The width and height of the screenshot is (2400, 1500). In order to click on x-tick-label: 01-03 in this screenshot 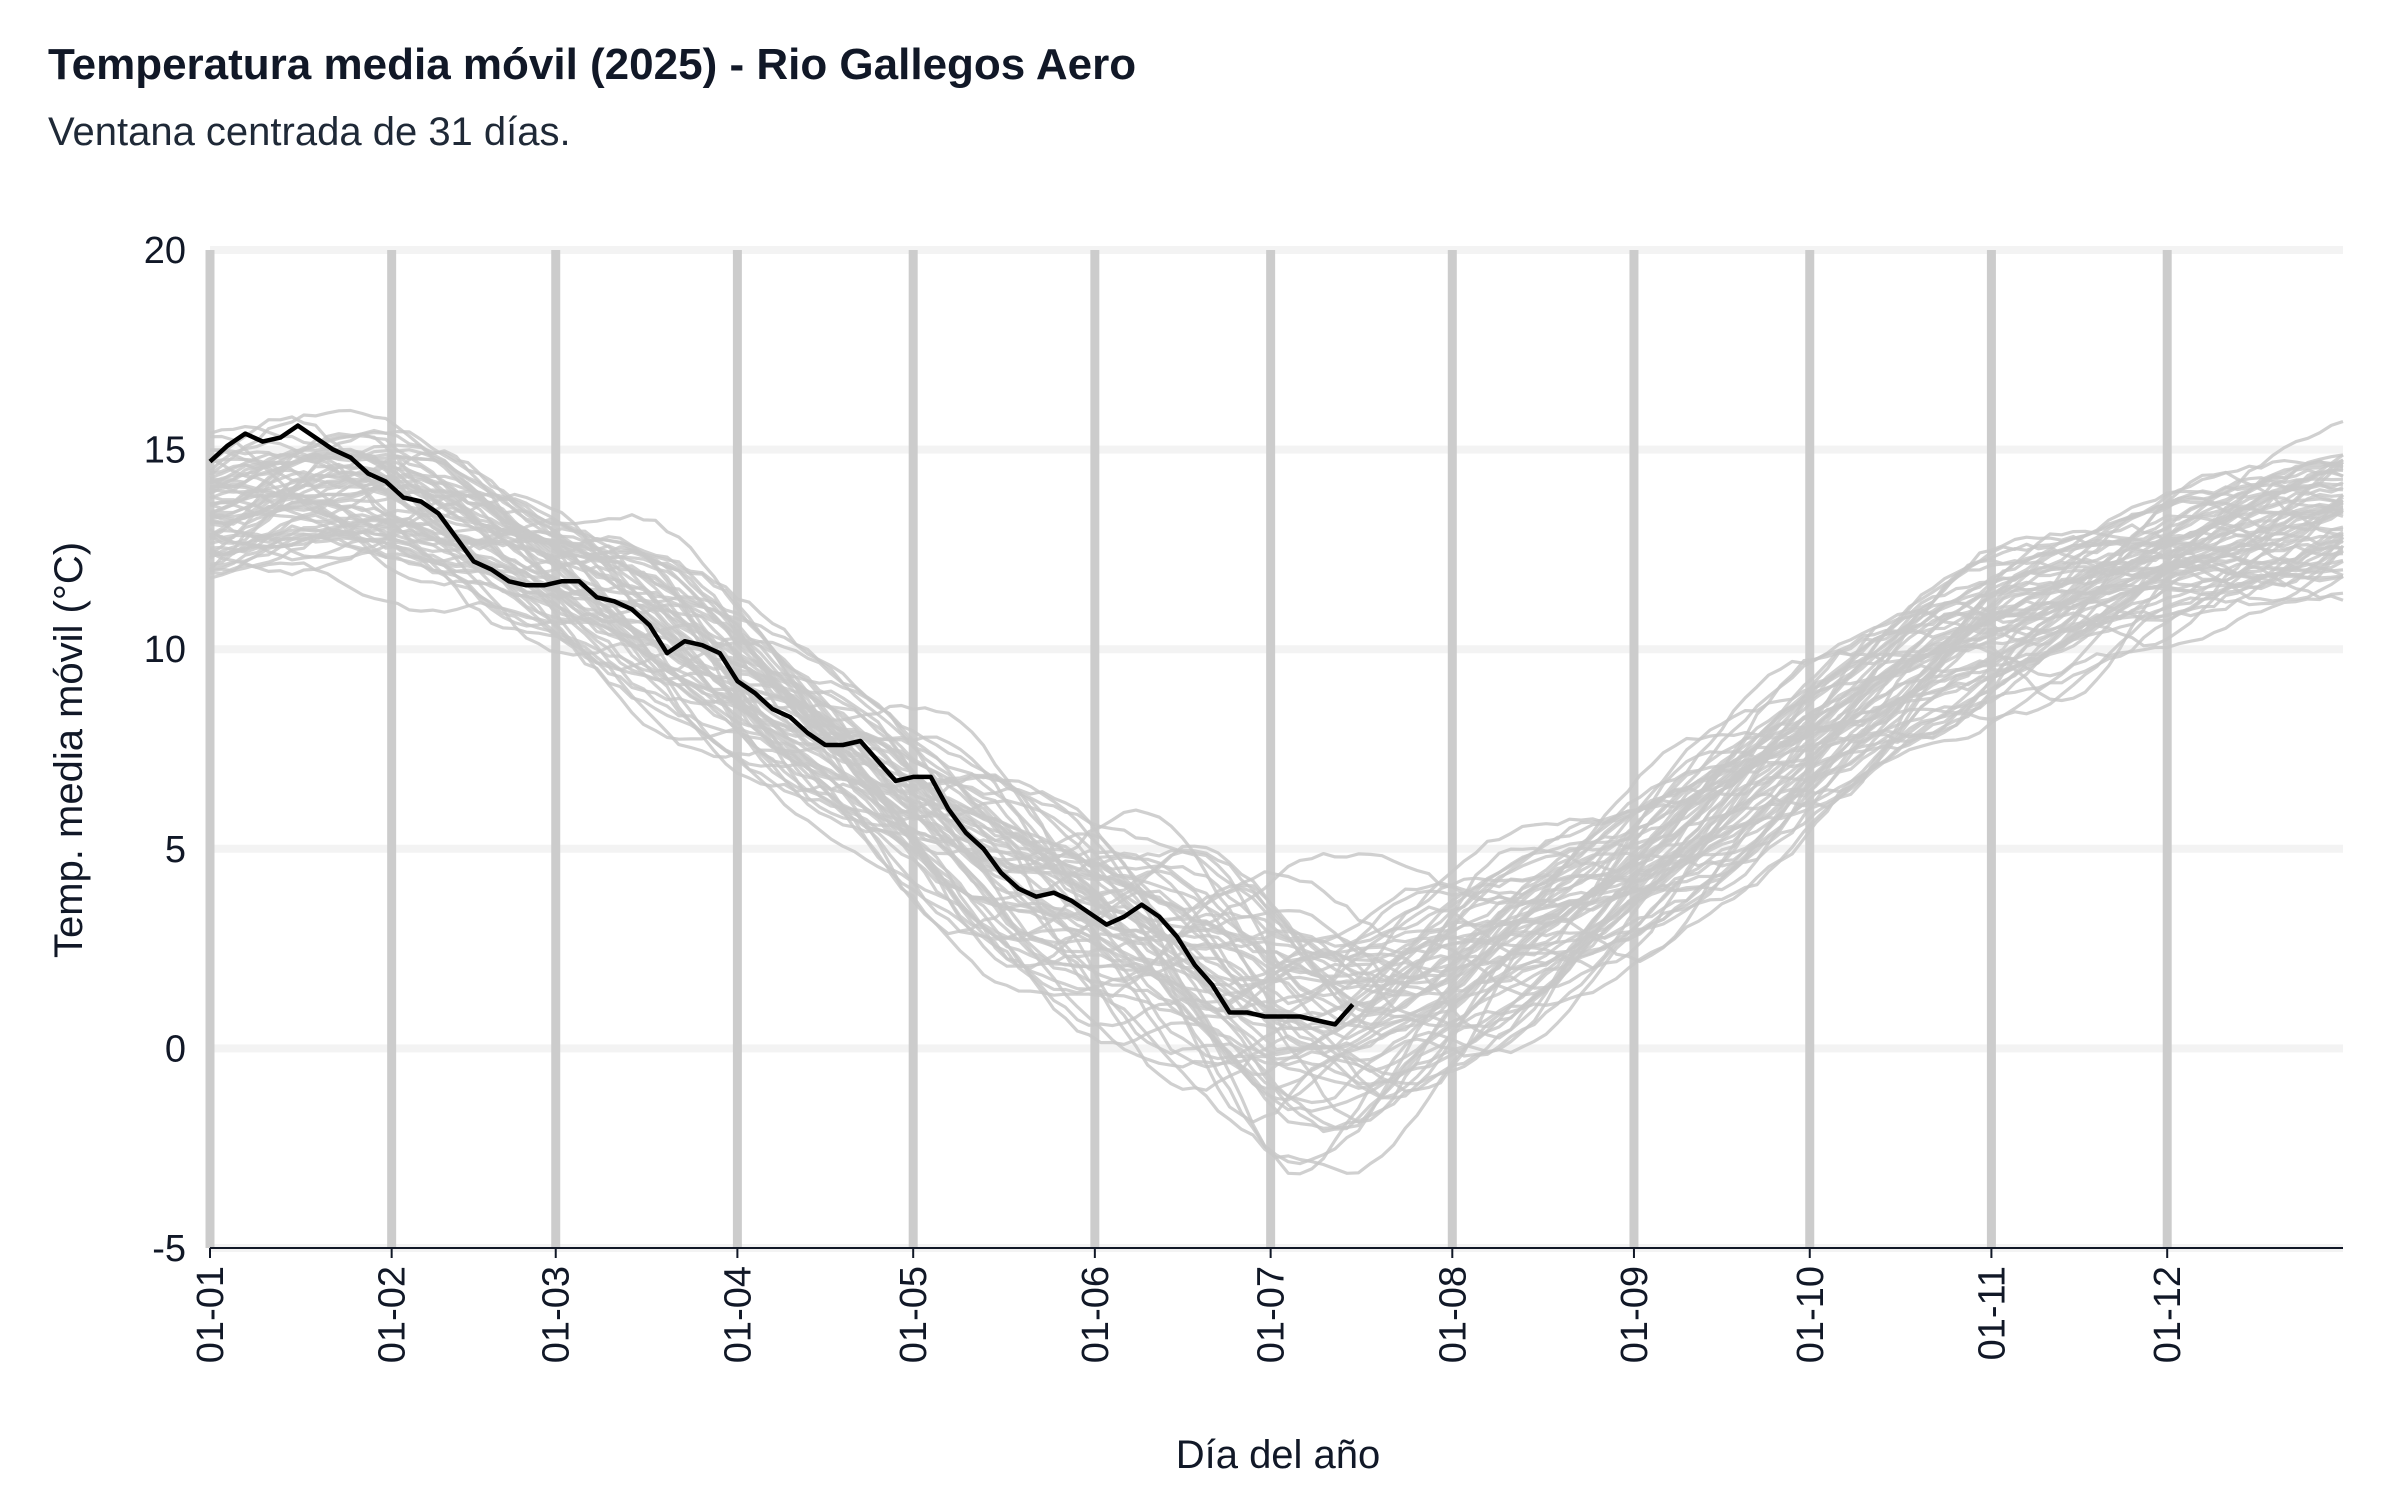, I will do `click(557, 1314)`.